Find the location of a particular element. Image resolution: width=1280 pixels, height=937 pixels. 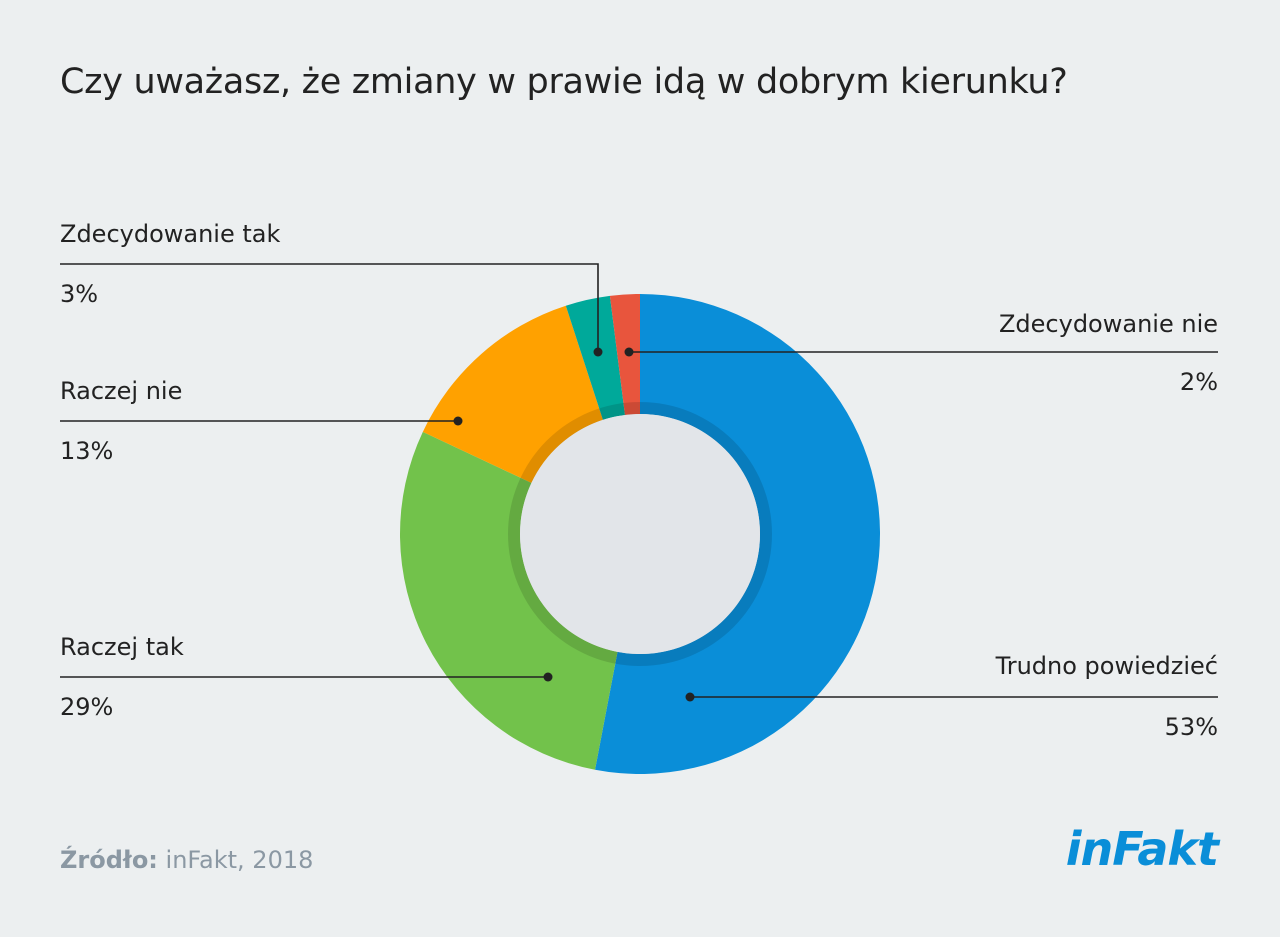

infakt-logo: inFakt is located at coordinates (1142, 849).